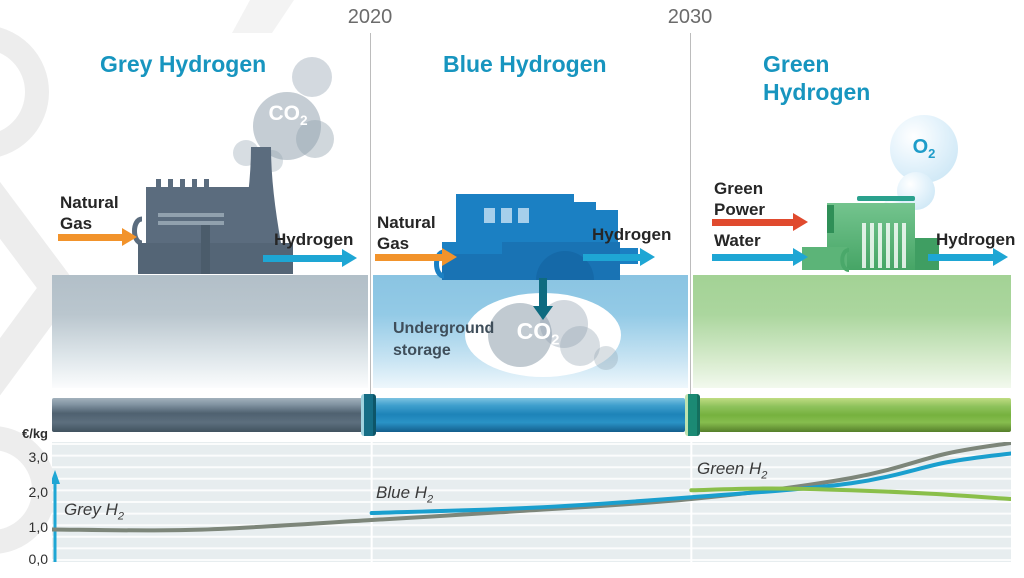 The width and height of the screenshot is (1024, 578). What do you see at coordinates (38, 457) in the screenshot?
I see `y-tick-3: 3,0` at bounding box center [38, 457].